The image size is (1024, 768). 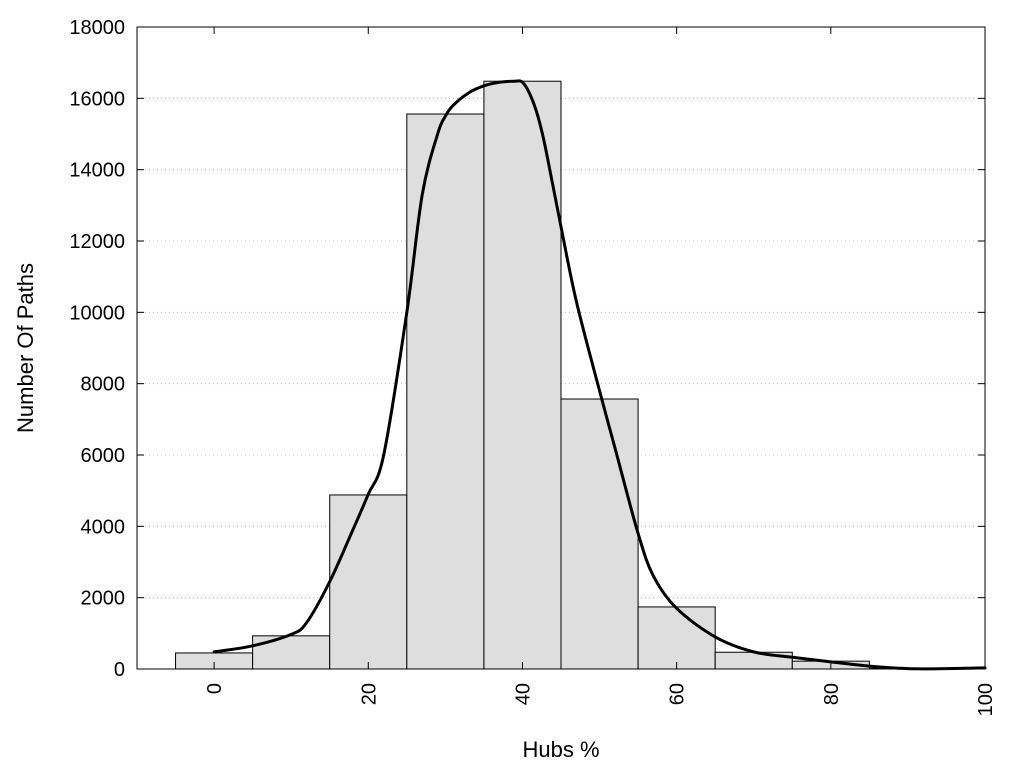 I want to click on y-tick-label-0: 0, so click(x=119, y=670).